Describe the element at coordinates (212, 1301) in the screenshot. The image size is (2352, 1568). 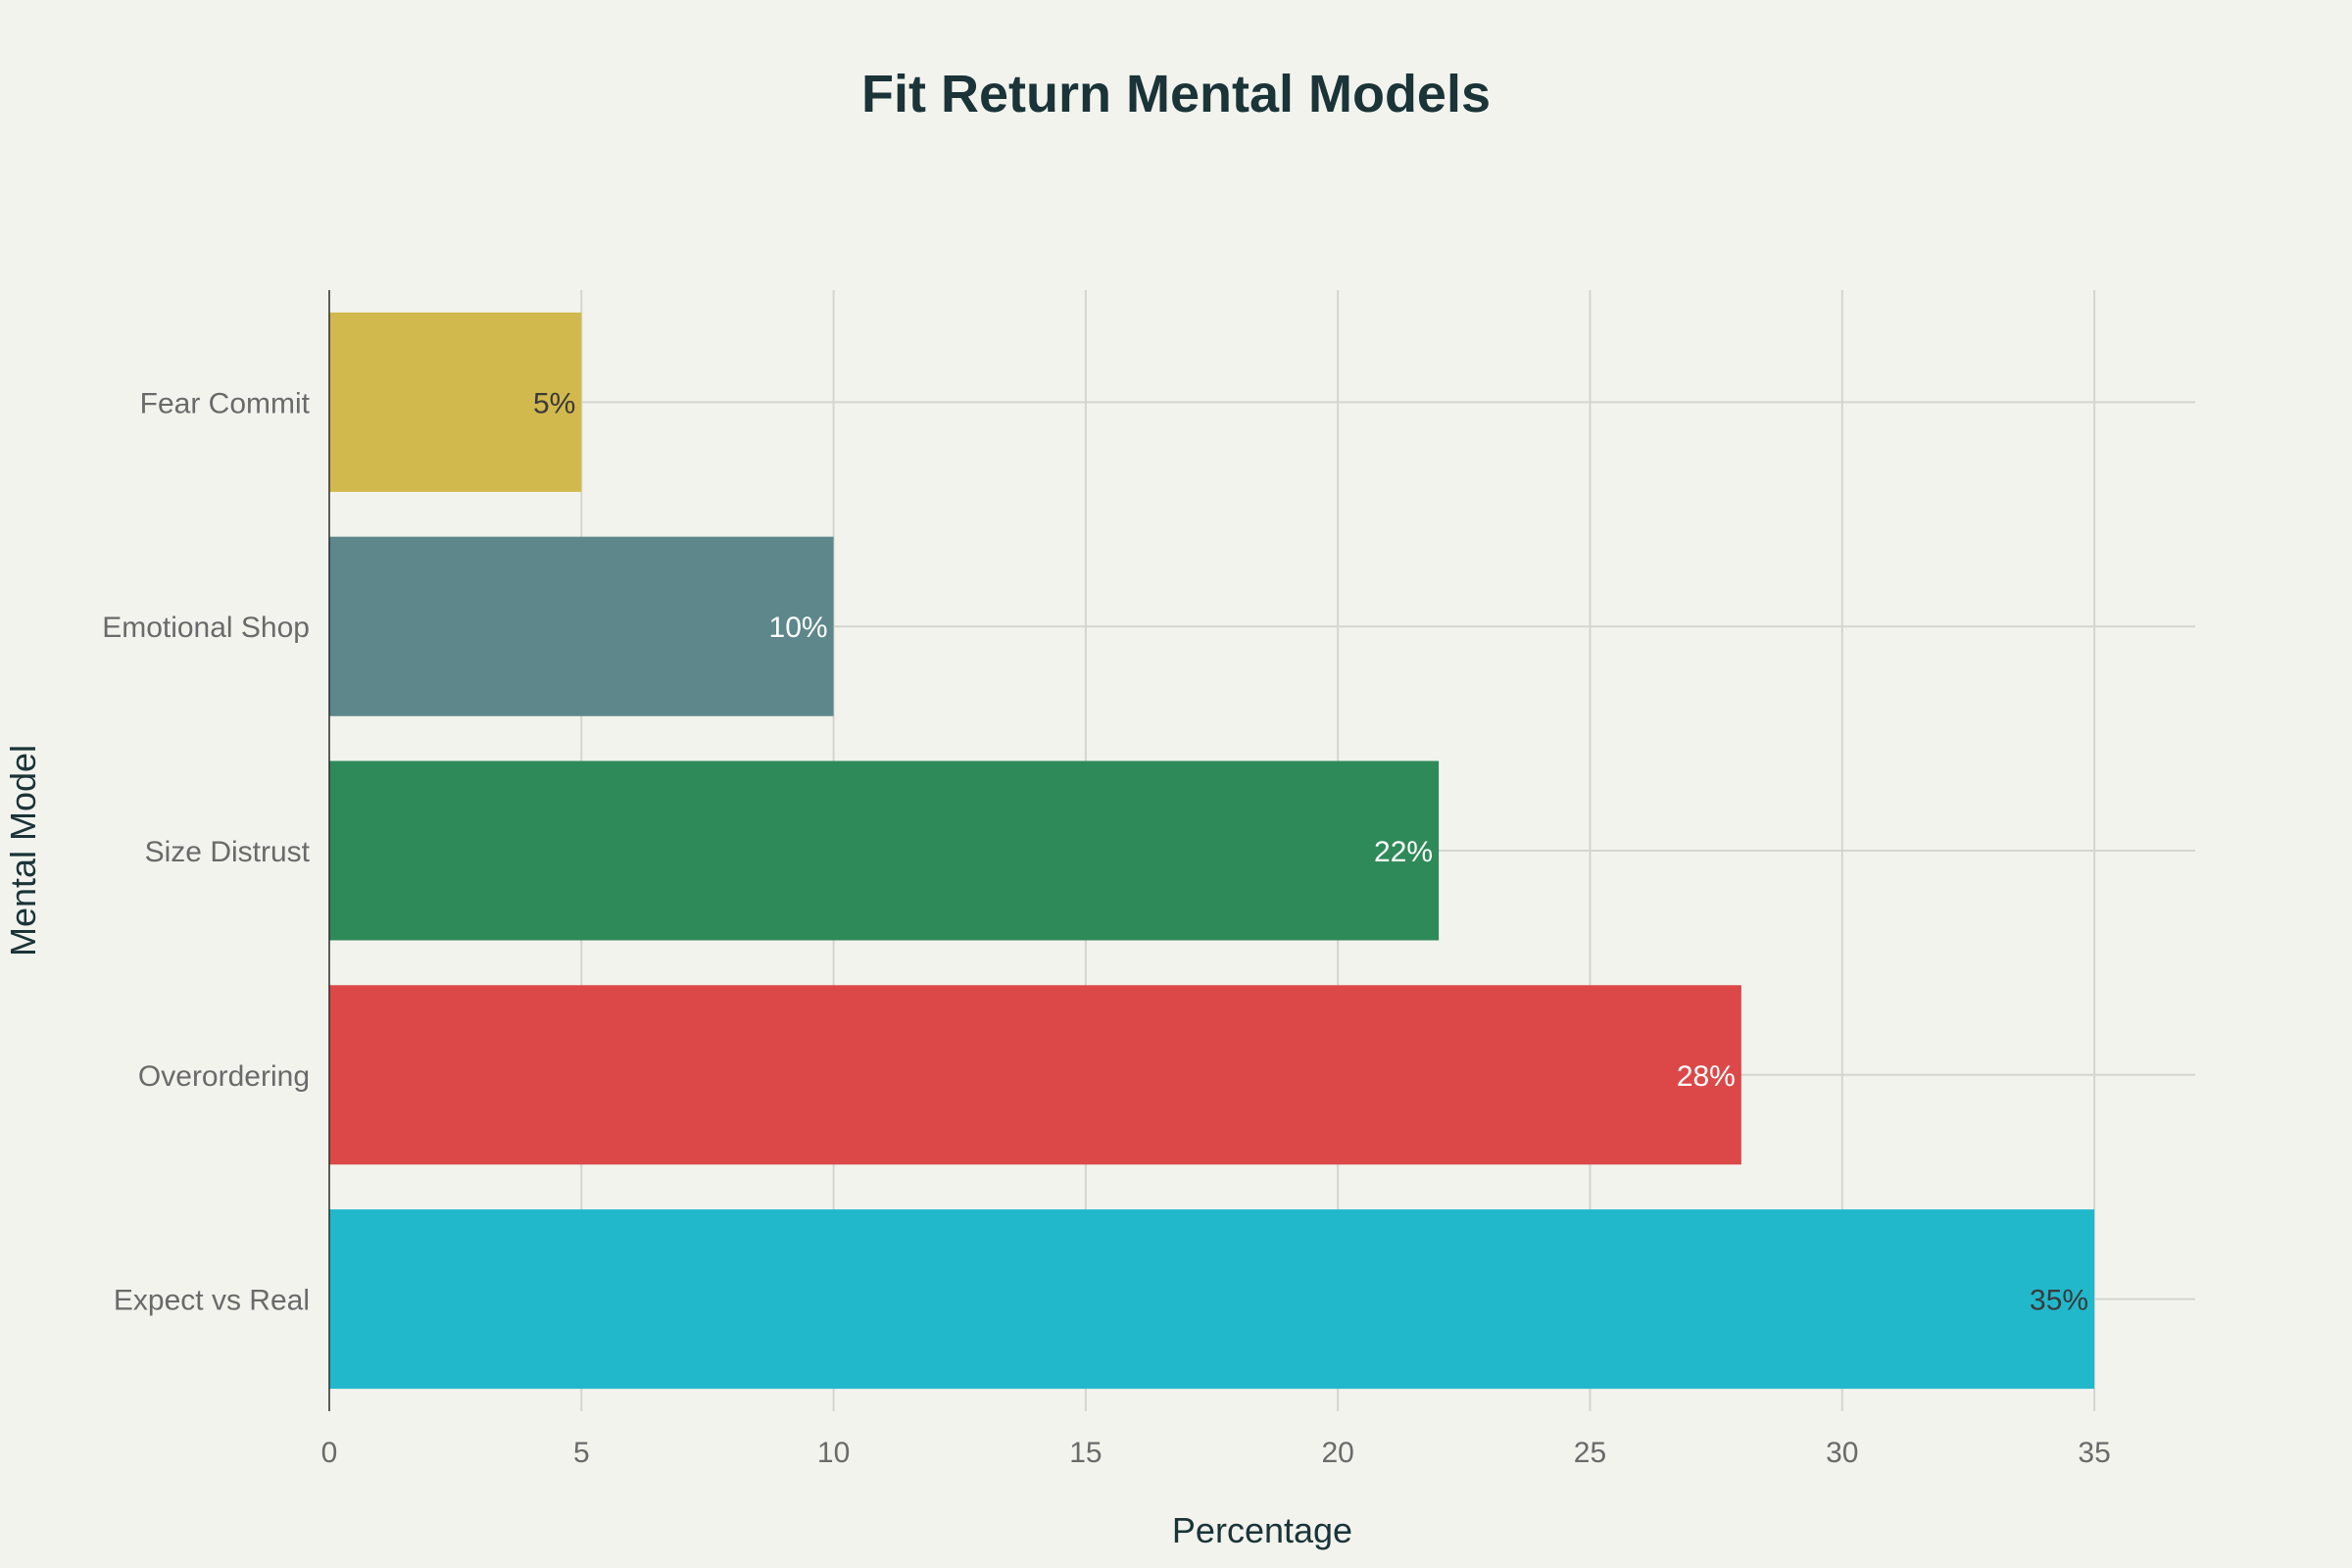
I see `y-tick-label: Expect vs Real` at that location.